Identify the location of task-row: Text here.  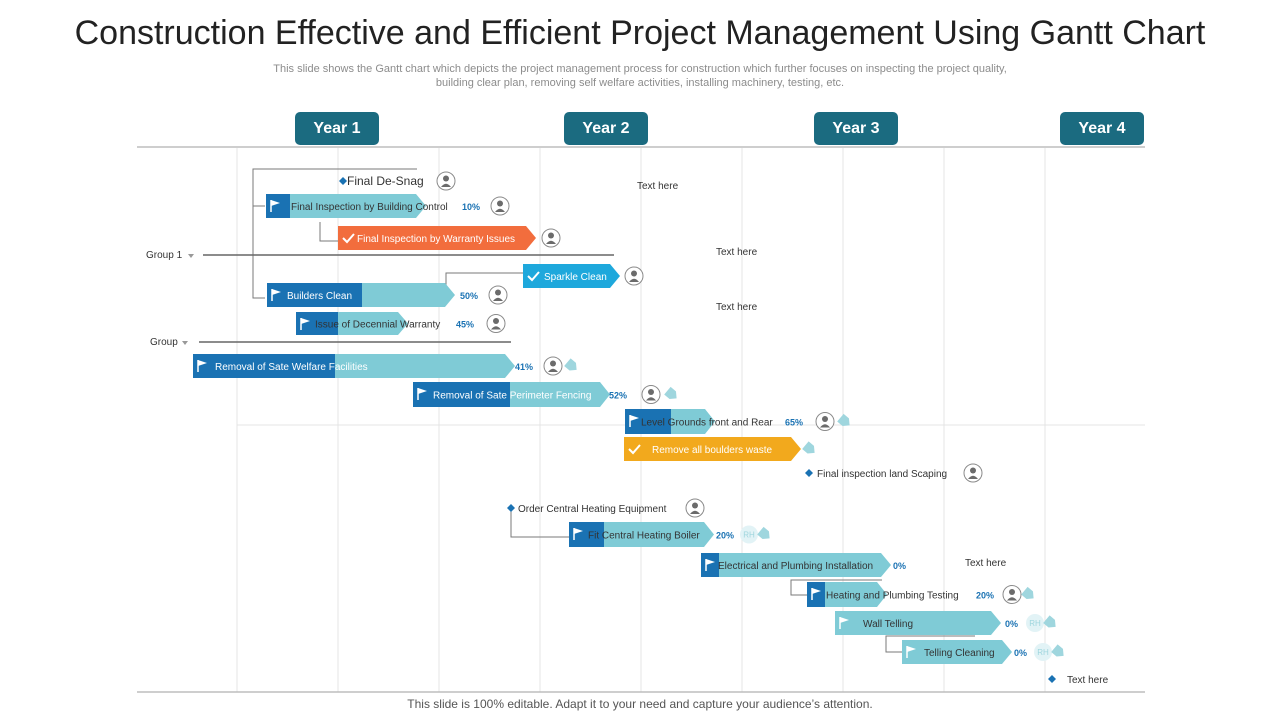
(1078, 680).